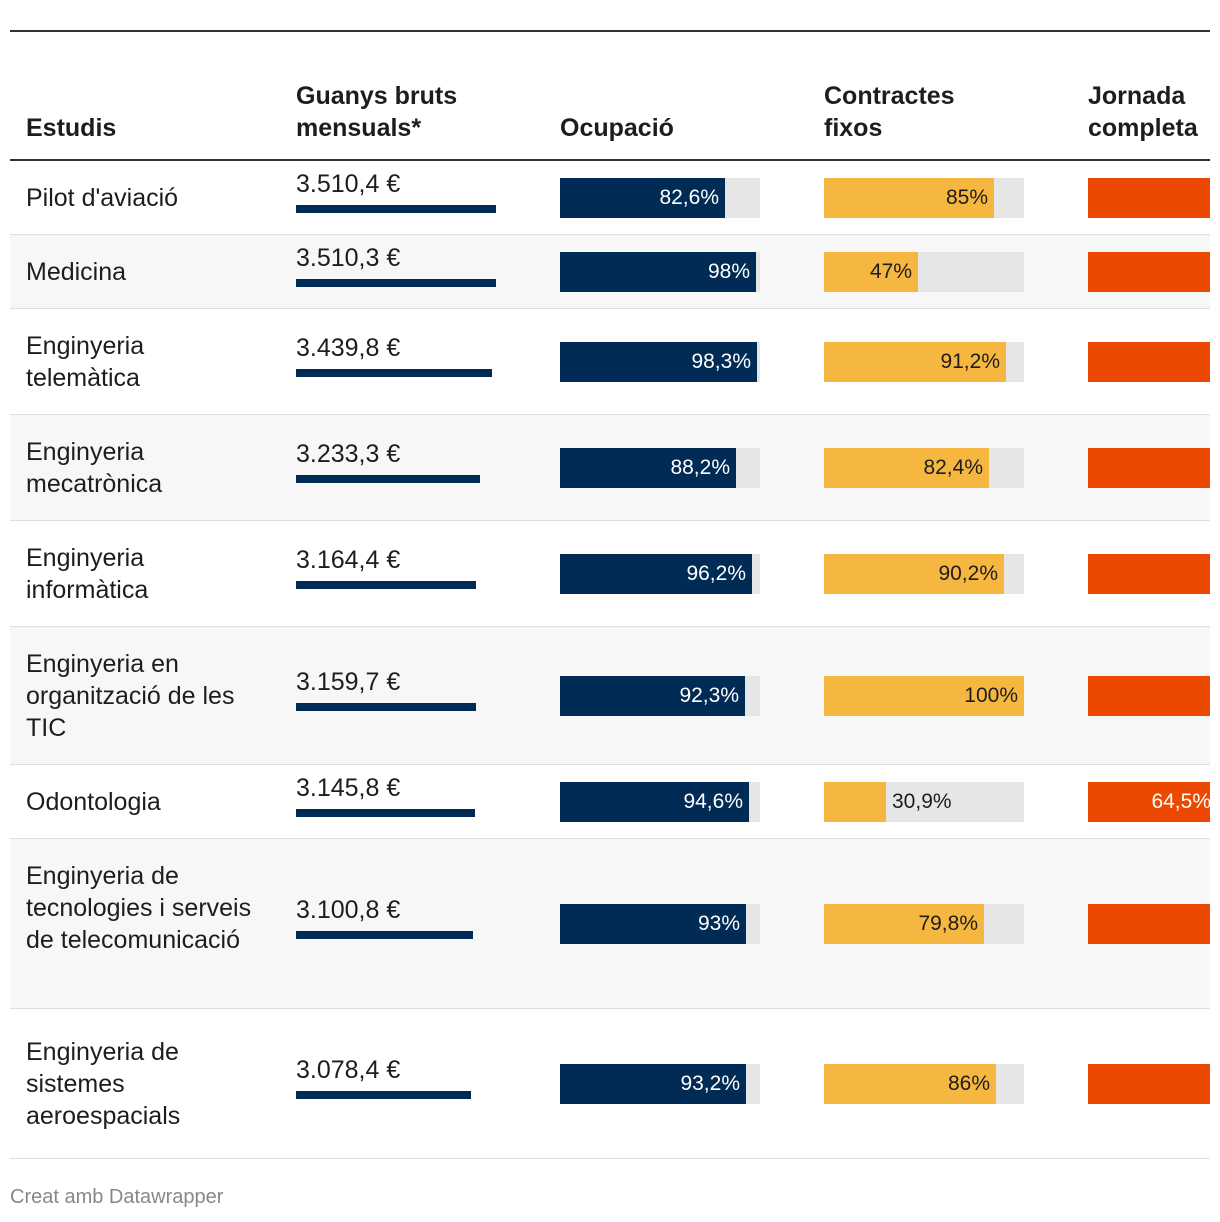 The image size is (1220, 1222). I want to click on header-employment: Ocupació, so click(617, 128).